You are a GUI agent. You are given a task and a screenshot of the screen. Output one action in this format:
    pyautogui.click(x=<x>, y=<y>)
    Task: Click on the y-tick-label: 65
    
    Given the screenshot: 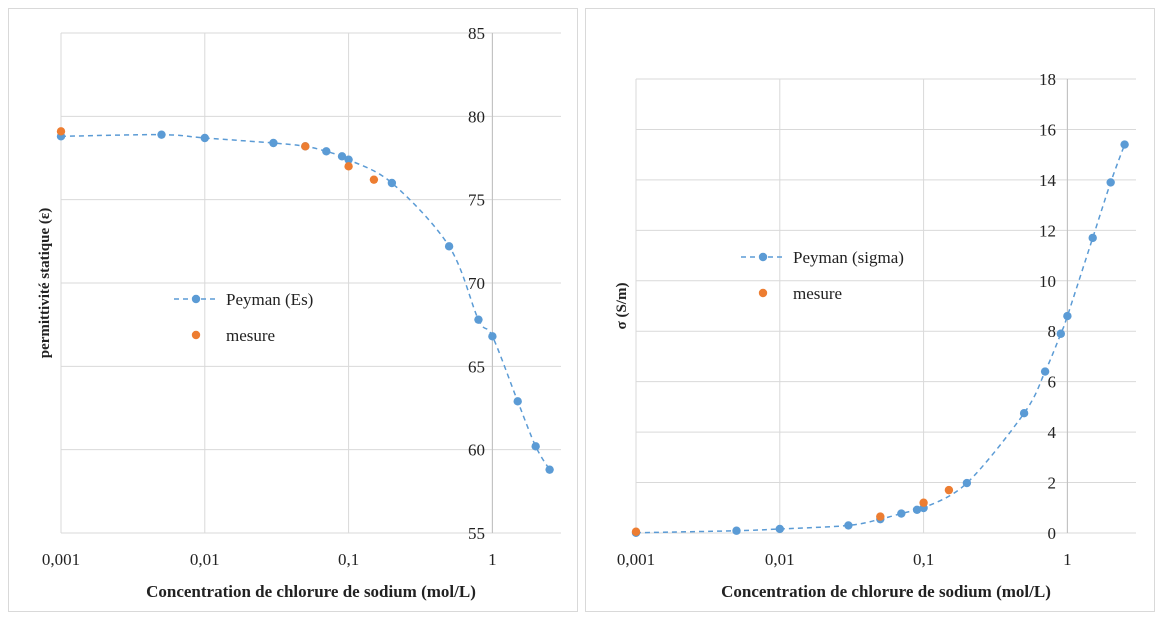 What is the action you would take?
    pyautogui.click(x=476, y=366)
    